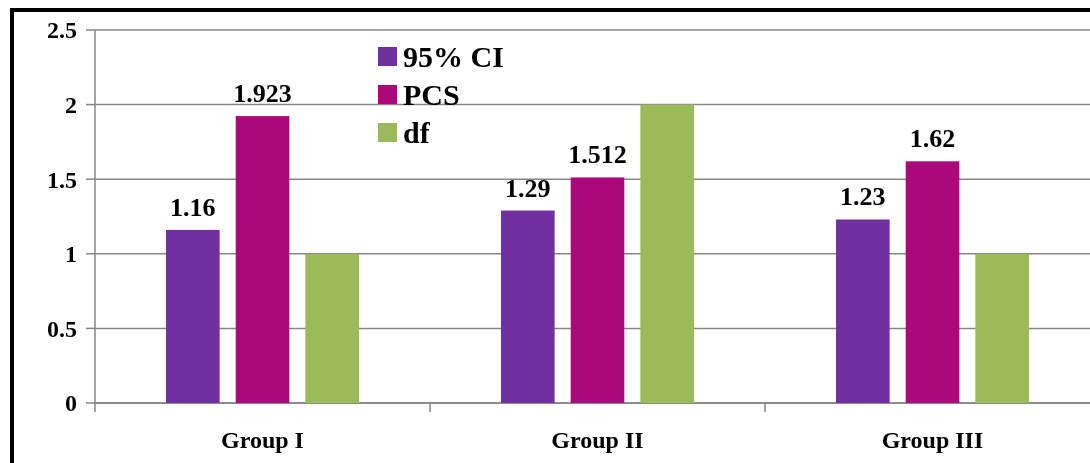 The image size is (1090, 463). I want to click on y-tick-label: 1, so click(71, 254).